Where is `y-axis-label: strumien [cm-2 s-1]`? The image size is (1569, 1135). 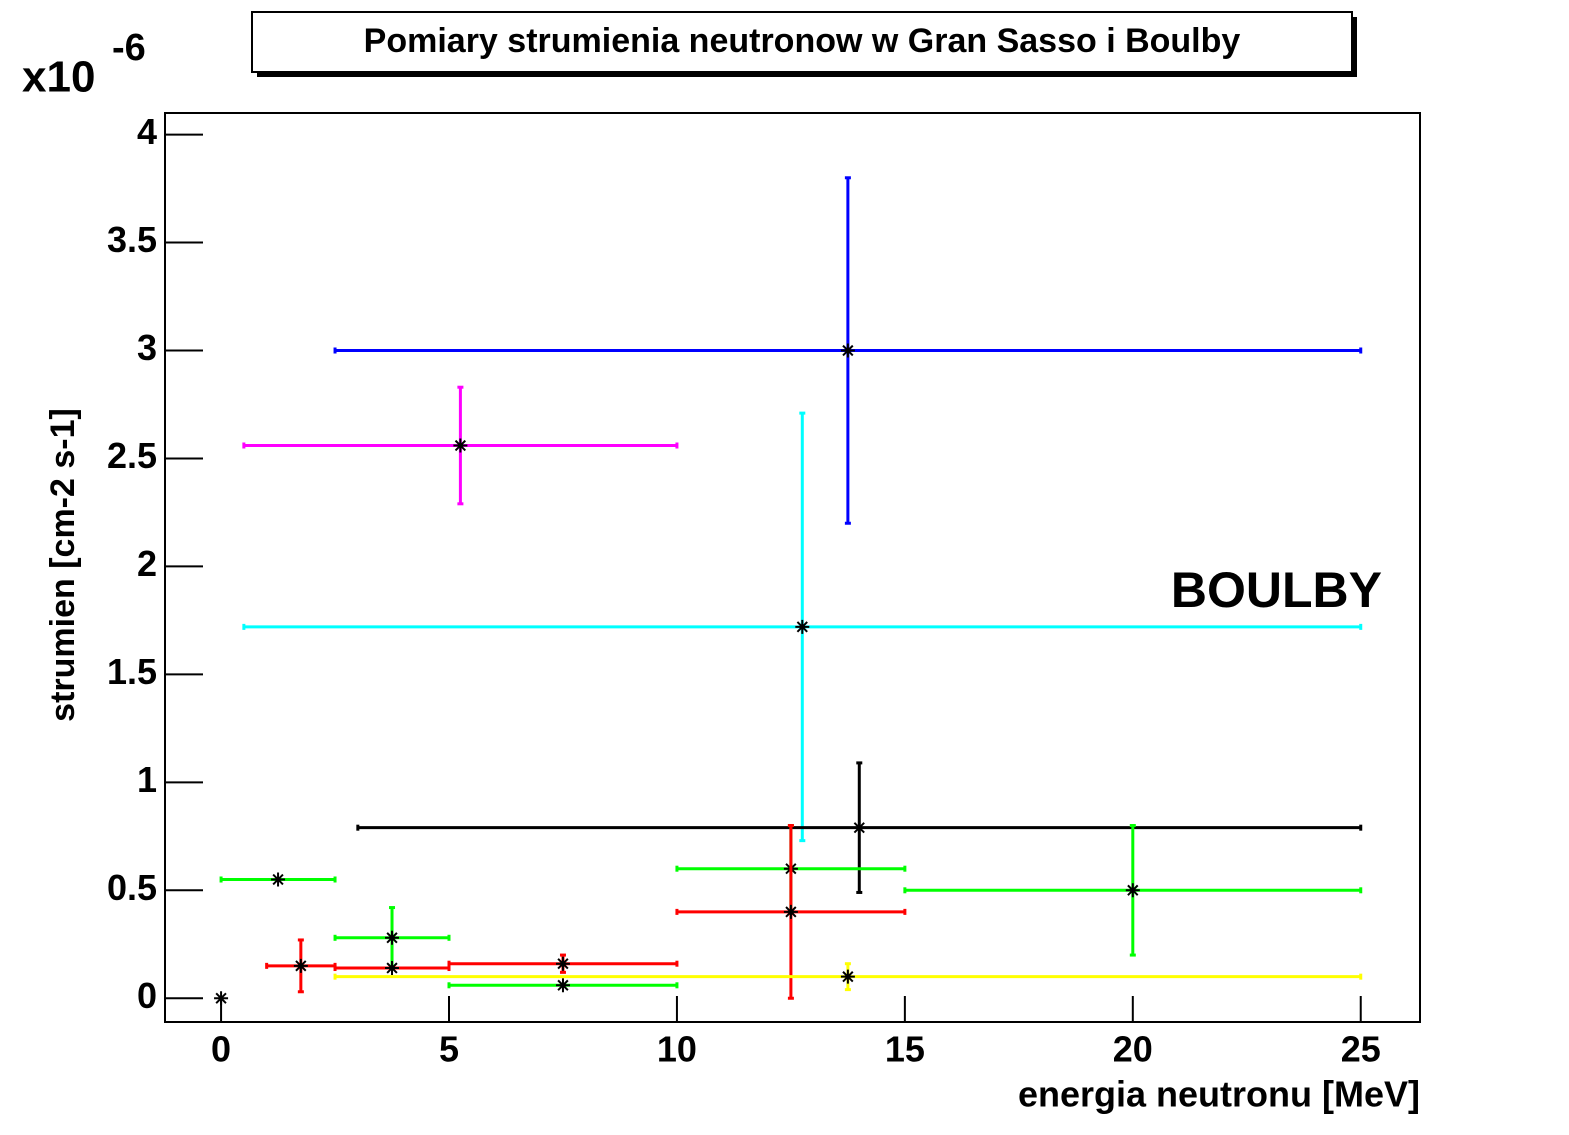
y-axis-label: strumien [cm-2 s-1] is located at coordinates (63, 565).